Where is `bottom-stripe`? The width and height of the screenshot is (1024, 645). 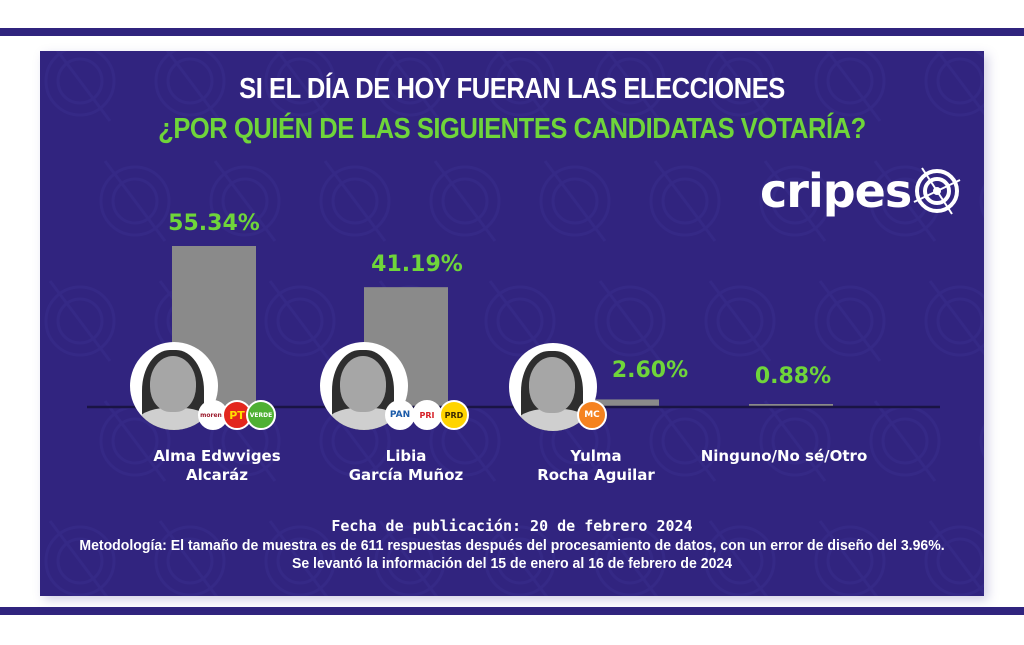
bottom-stripe is located at coordinates (512, 611).